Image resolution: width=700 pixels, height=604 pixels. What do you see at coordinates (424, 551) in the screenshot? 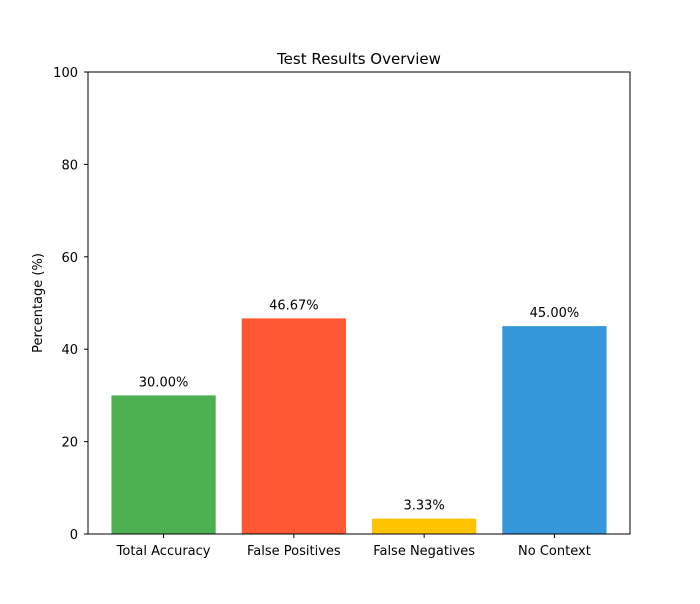
I see `x-tick-label: False Negatives` at bounding box center [424, 551].